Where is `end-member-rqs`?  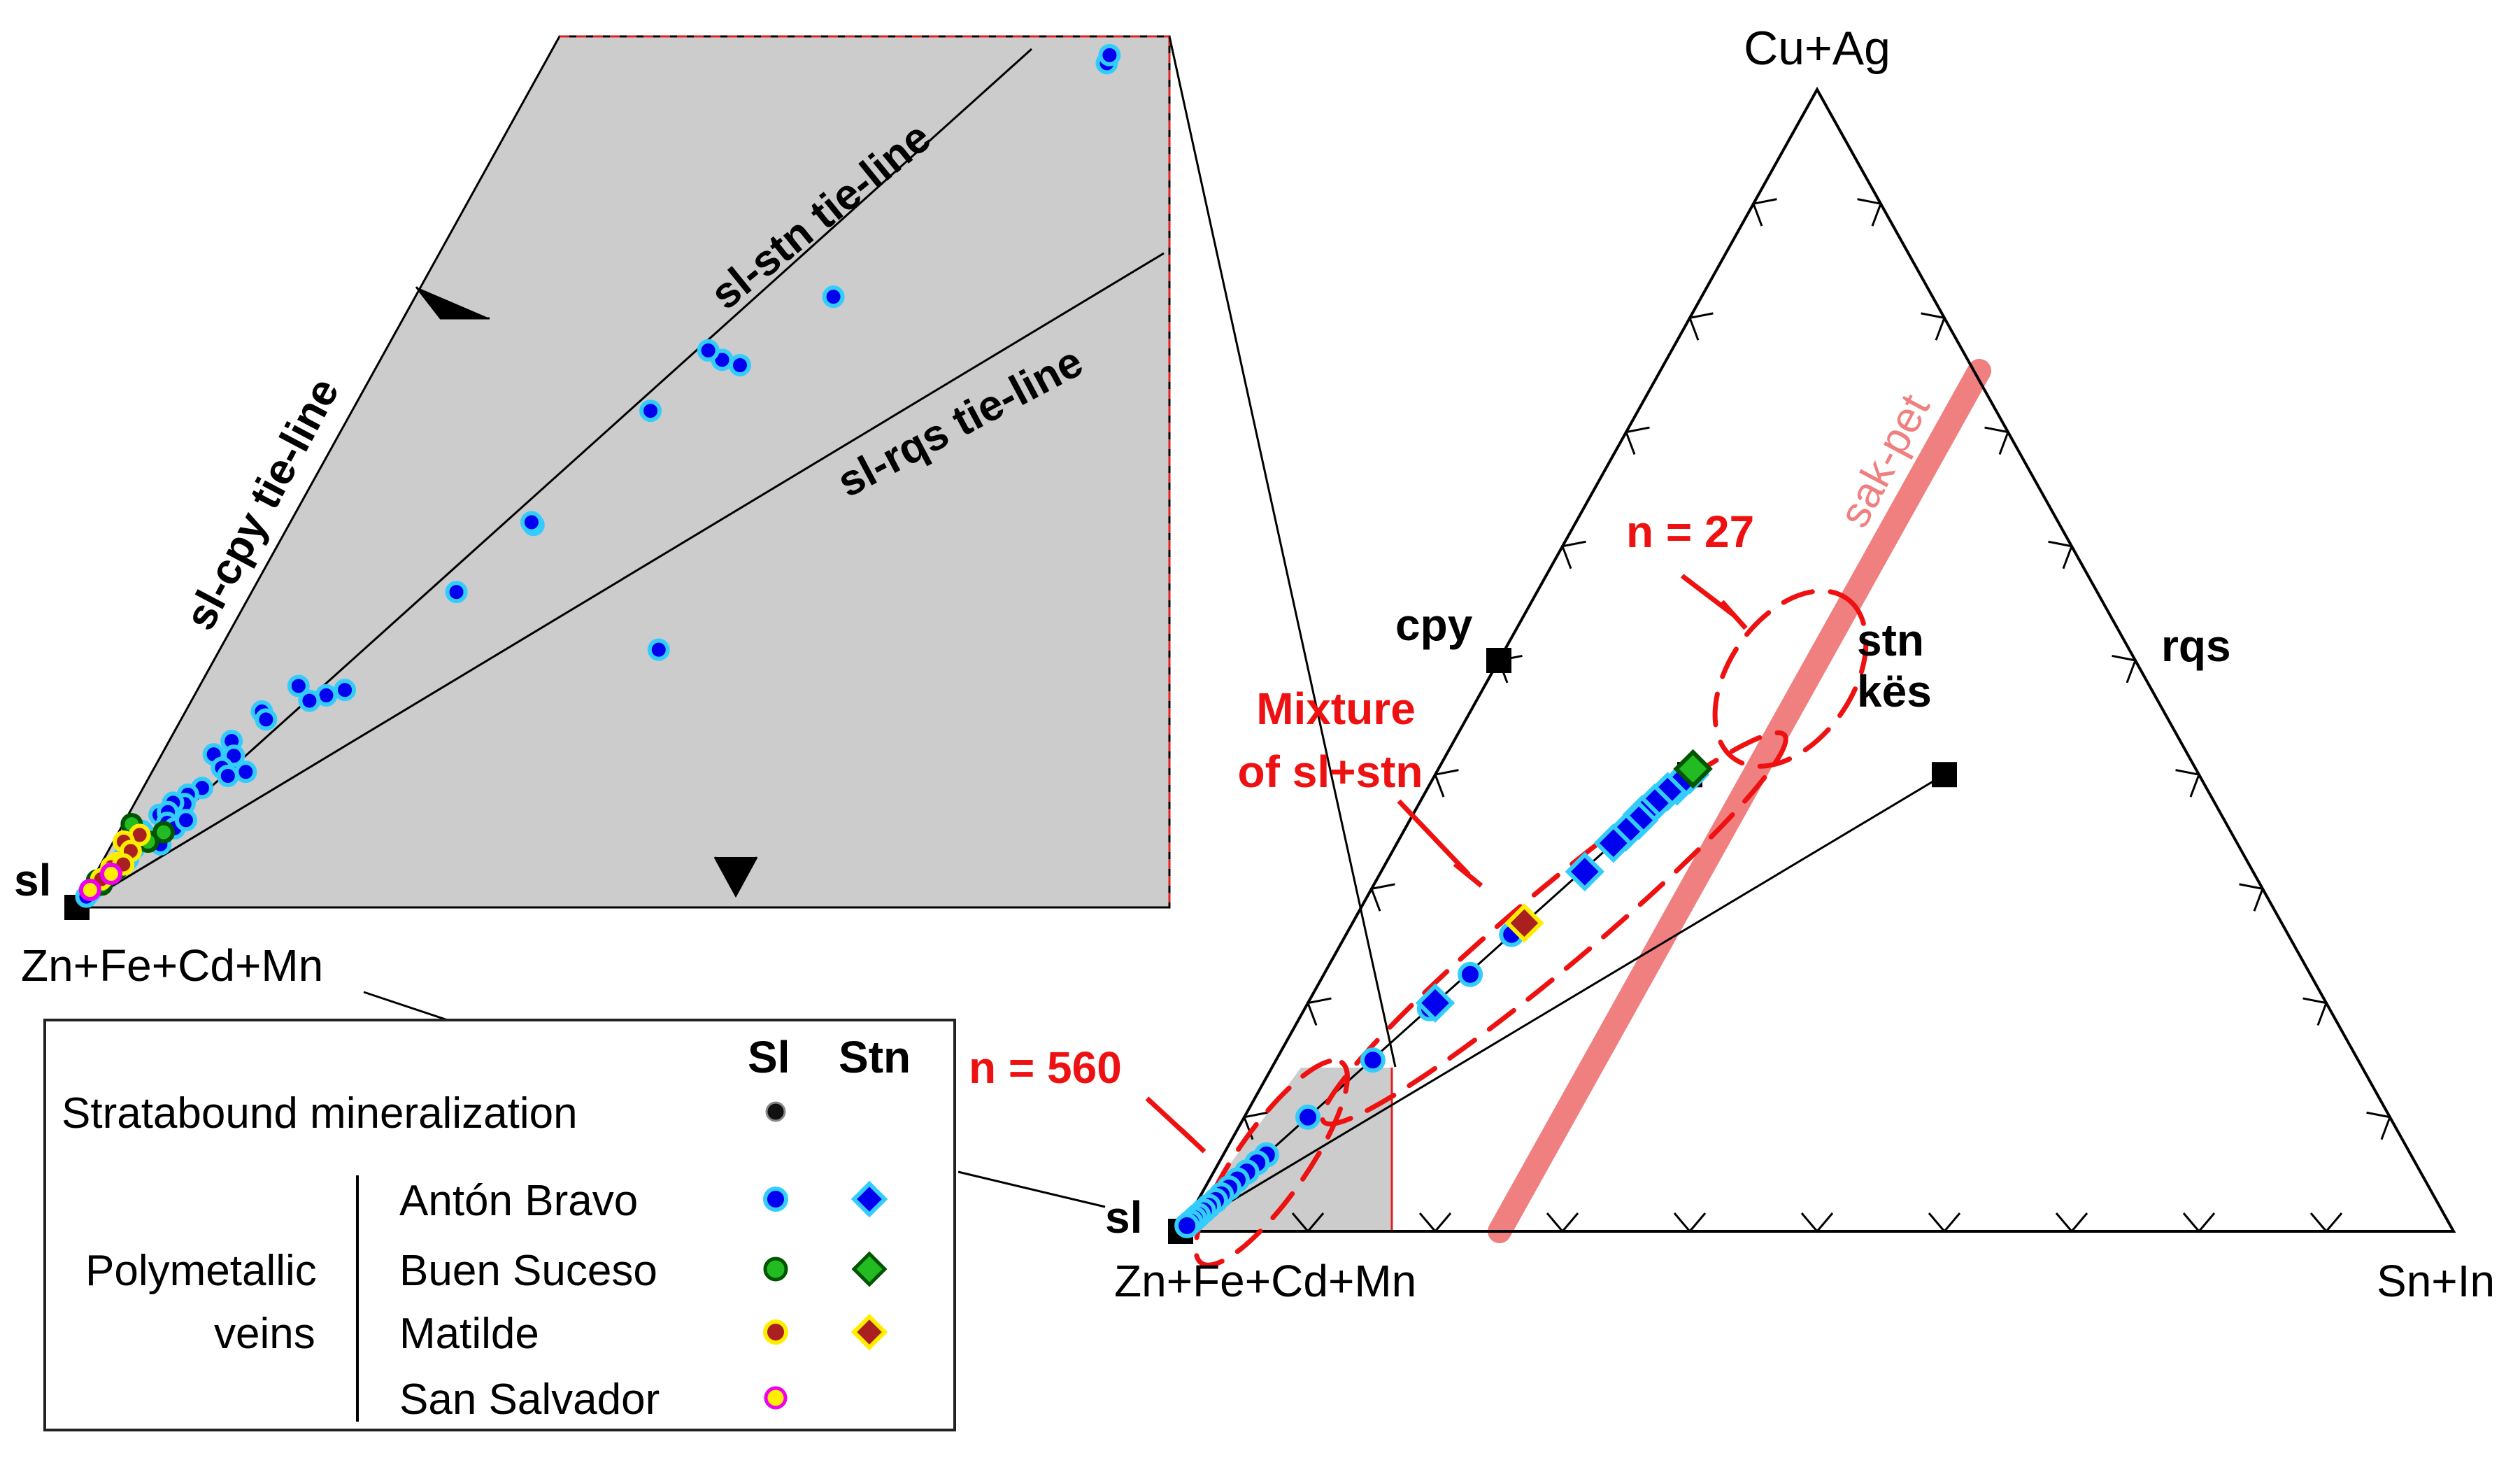 end-member-rqs is located at coordinates (1945, 775).